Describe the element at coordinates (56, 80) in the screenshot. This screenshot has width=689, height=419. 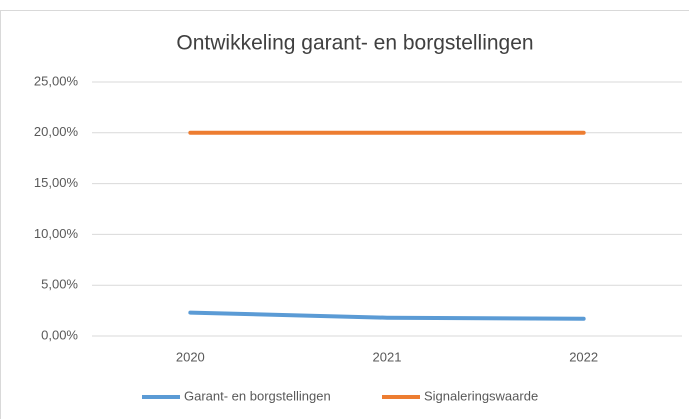
I see `y-tick-label: 25,00%` at that location.